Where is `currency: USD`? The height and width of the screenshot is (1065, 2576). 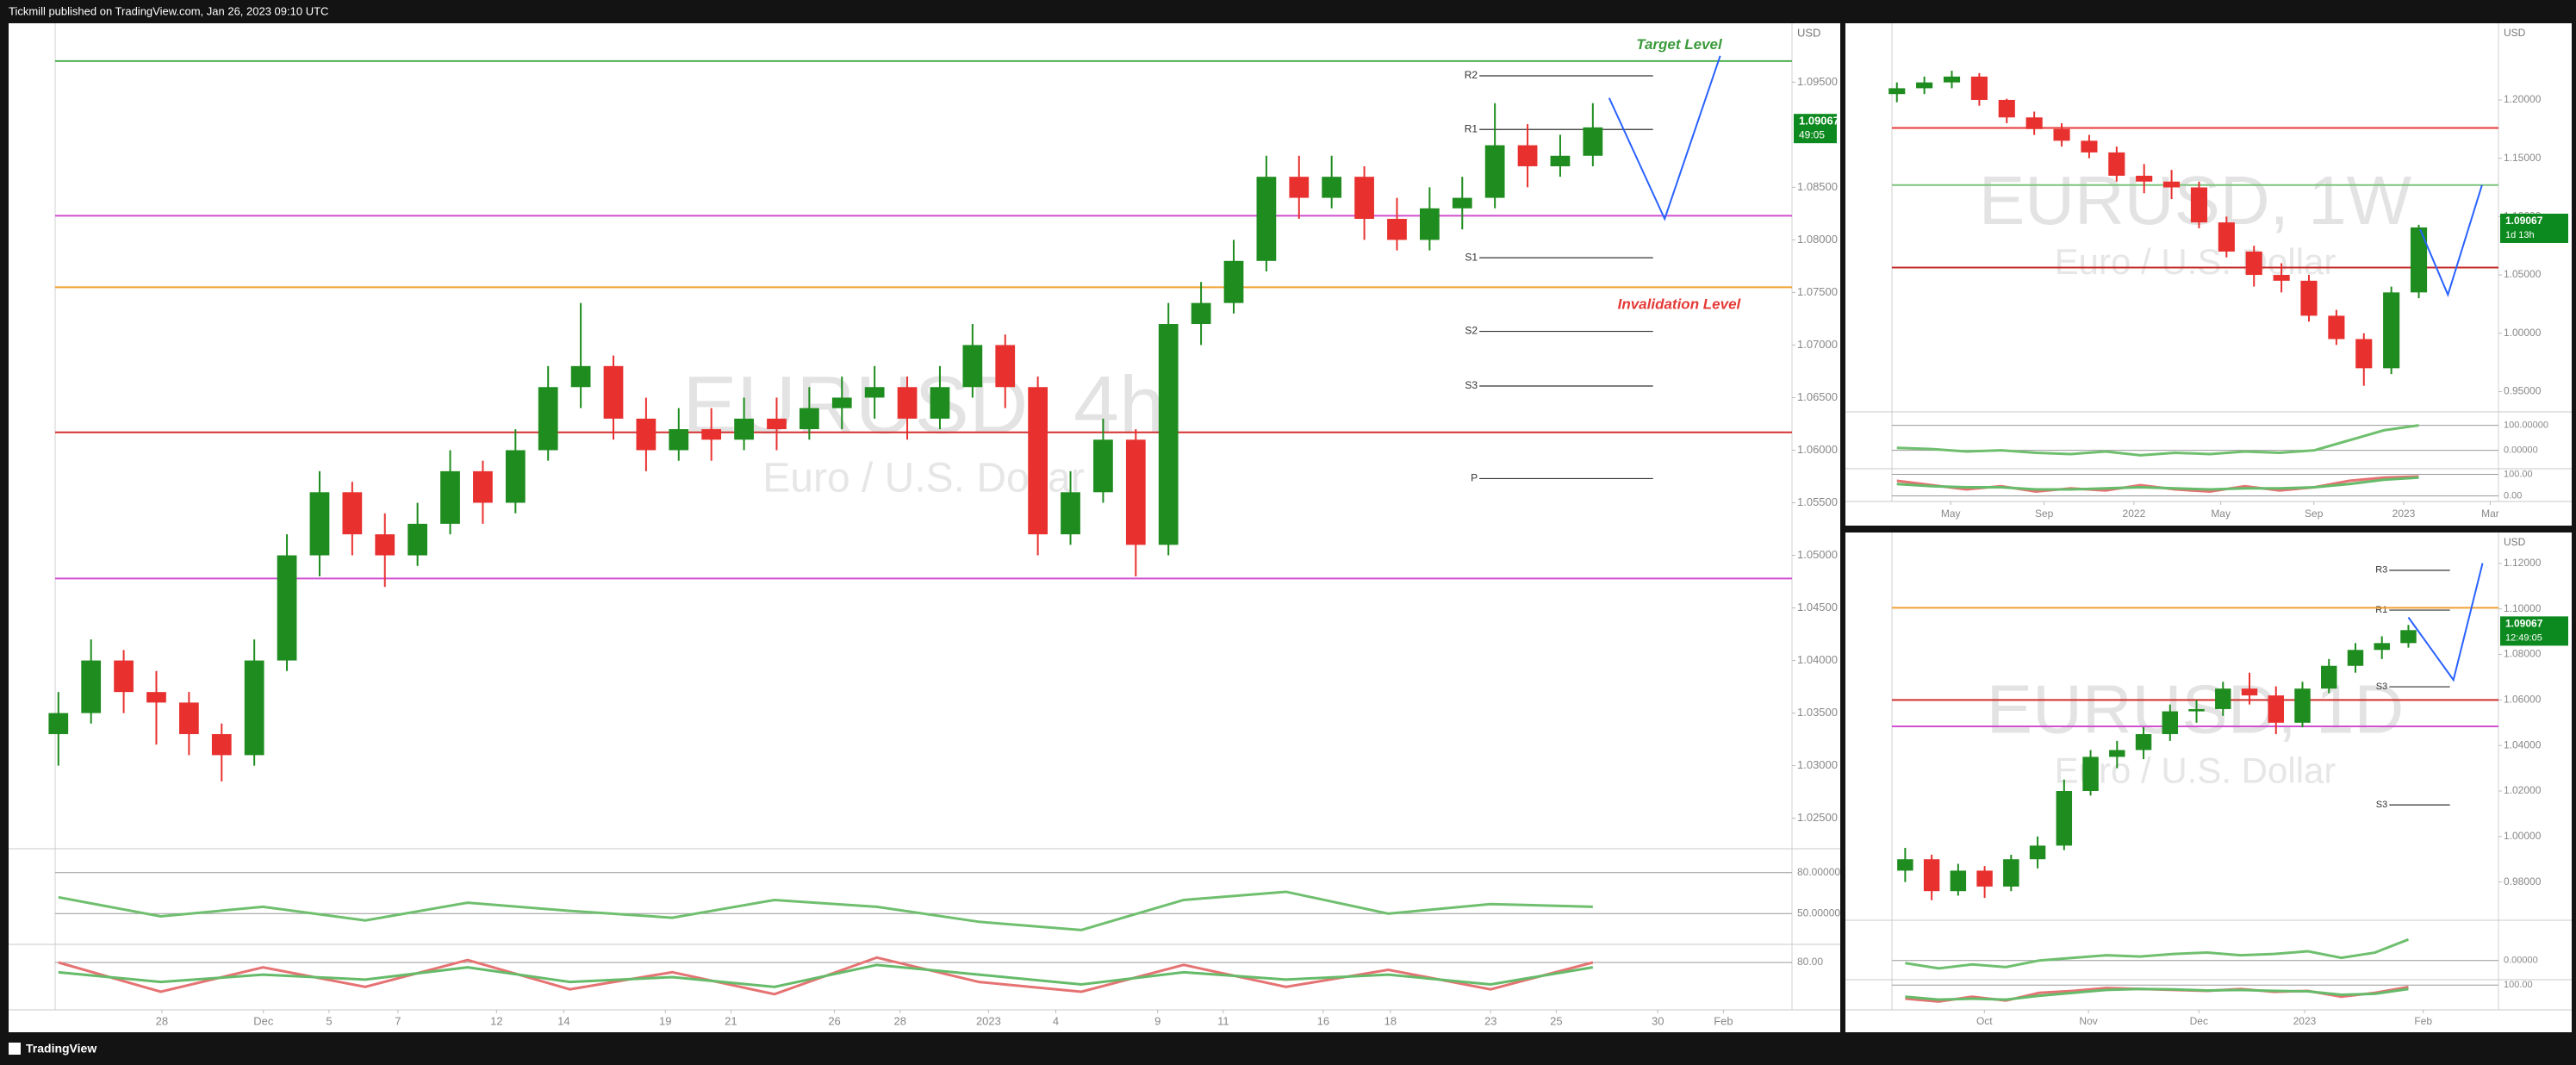 currency: USD is located at coordinates (2515, 33).